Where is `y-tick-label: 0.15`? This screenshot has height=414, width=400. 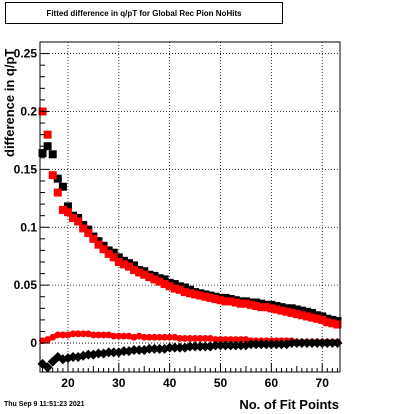 y-tick-label: 0.15 is located at coordinates (26, 169).